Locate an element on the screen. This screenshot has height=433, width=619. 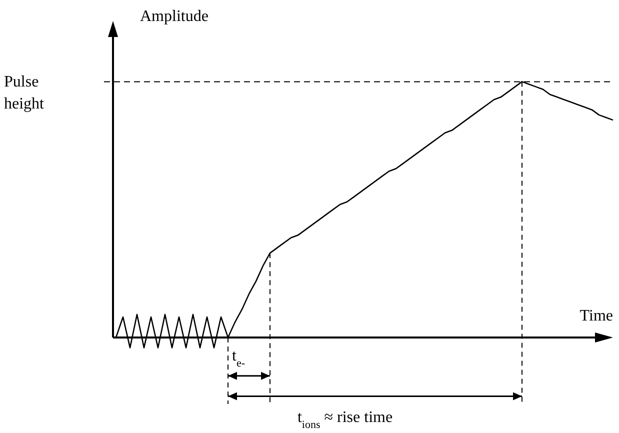
ref-line-label: Pulse height is located at coordinates (24, 93).